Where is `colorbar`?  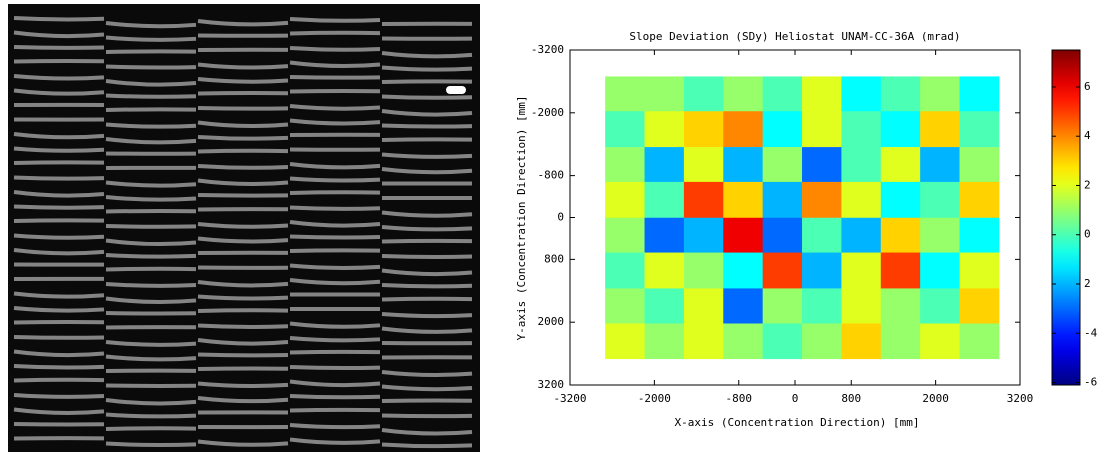
colorbar is located at coordinates (1066, 217).